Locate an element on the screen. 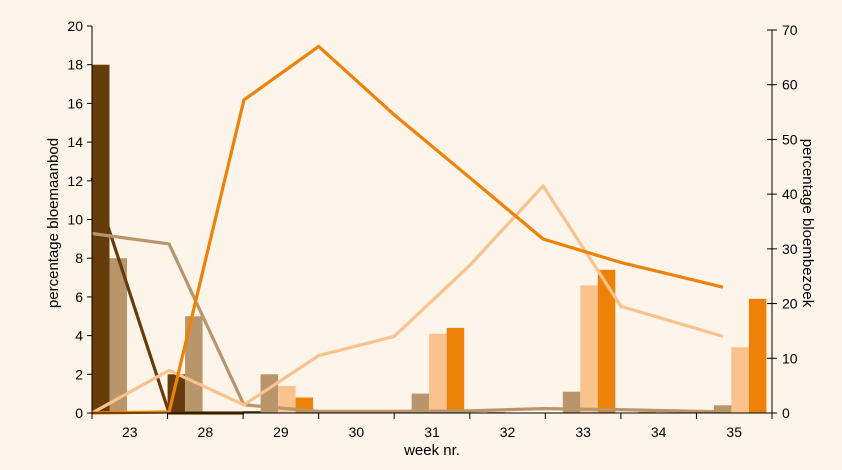 The height and width of the screenshot is (470, 842). y-tick-label-left-16: 16 is located at coordinates (75, 103).